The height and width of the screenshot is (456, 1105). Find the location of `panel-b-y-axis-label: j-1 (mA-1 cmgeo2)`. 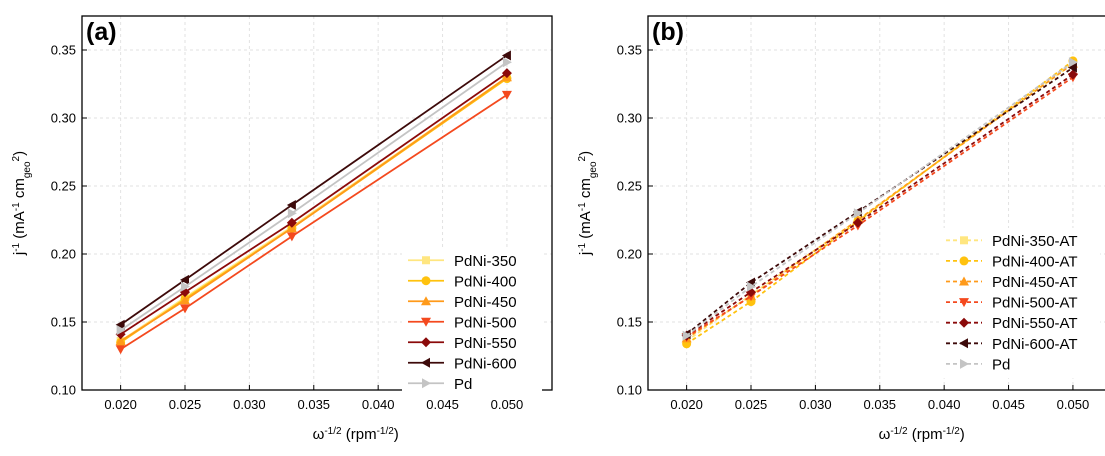

panel-b-y-axis-label: j-1 (mA-1 cmgeo2) is located at coordinates (588, 203).